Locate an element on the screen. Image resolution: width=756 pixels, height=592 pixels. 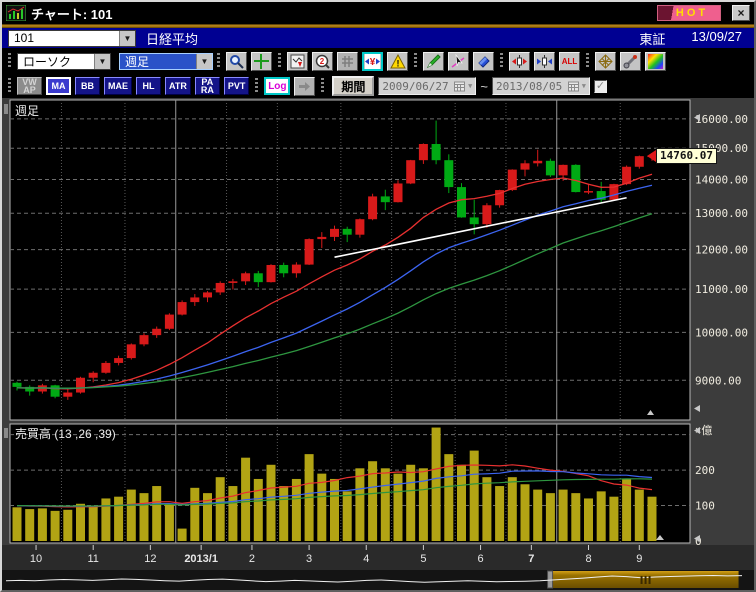
zoom-detail-icon: 2 is located at coordinates (322, 61).